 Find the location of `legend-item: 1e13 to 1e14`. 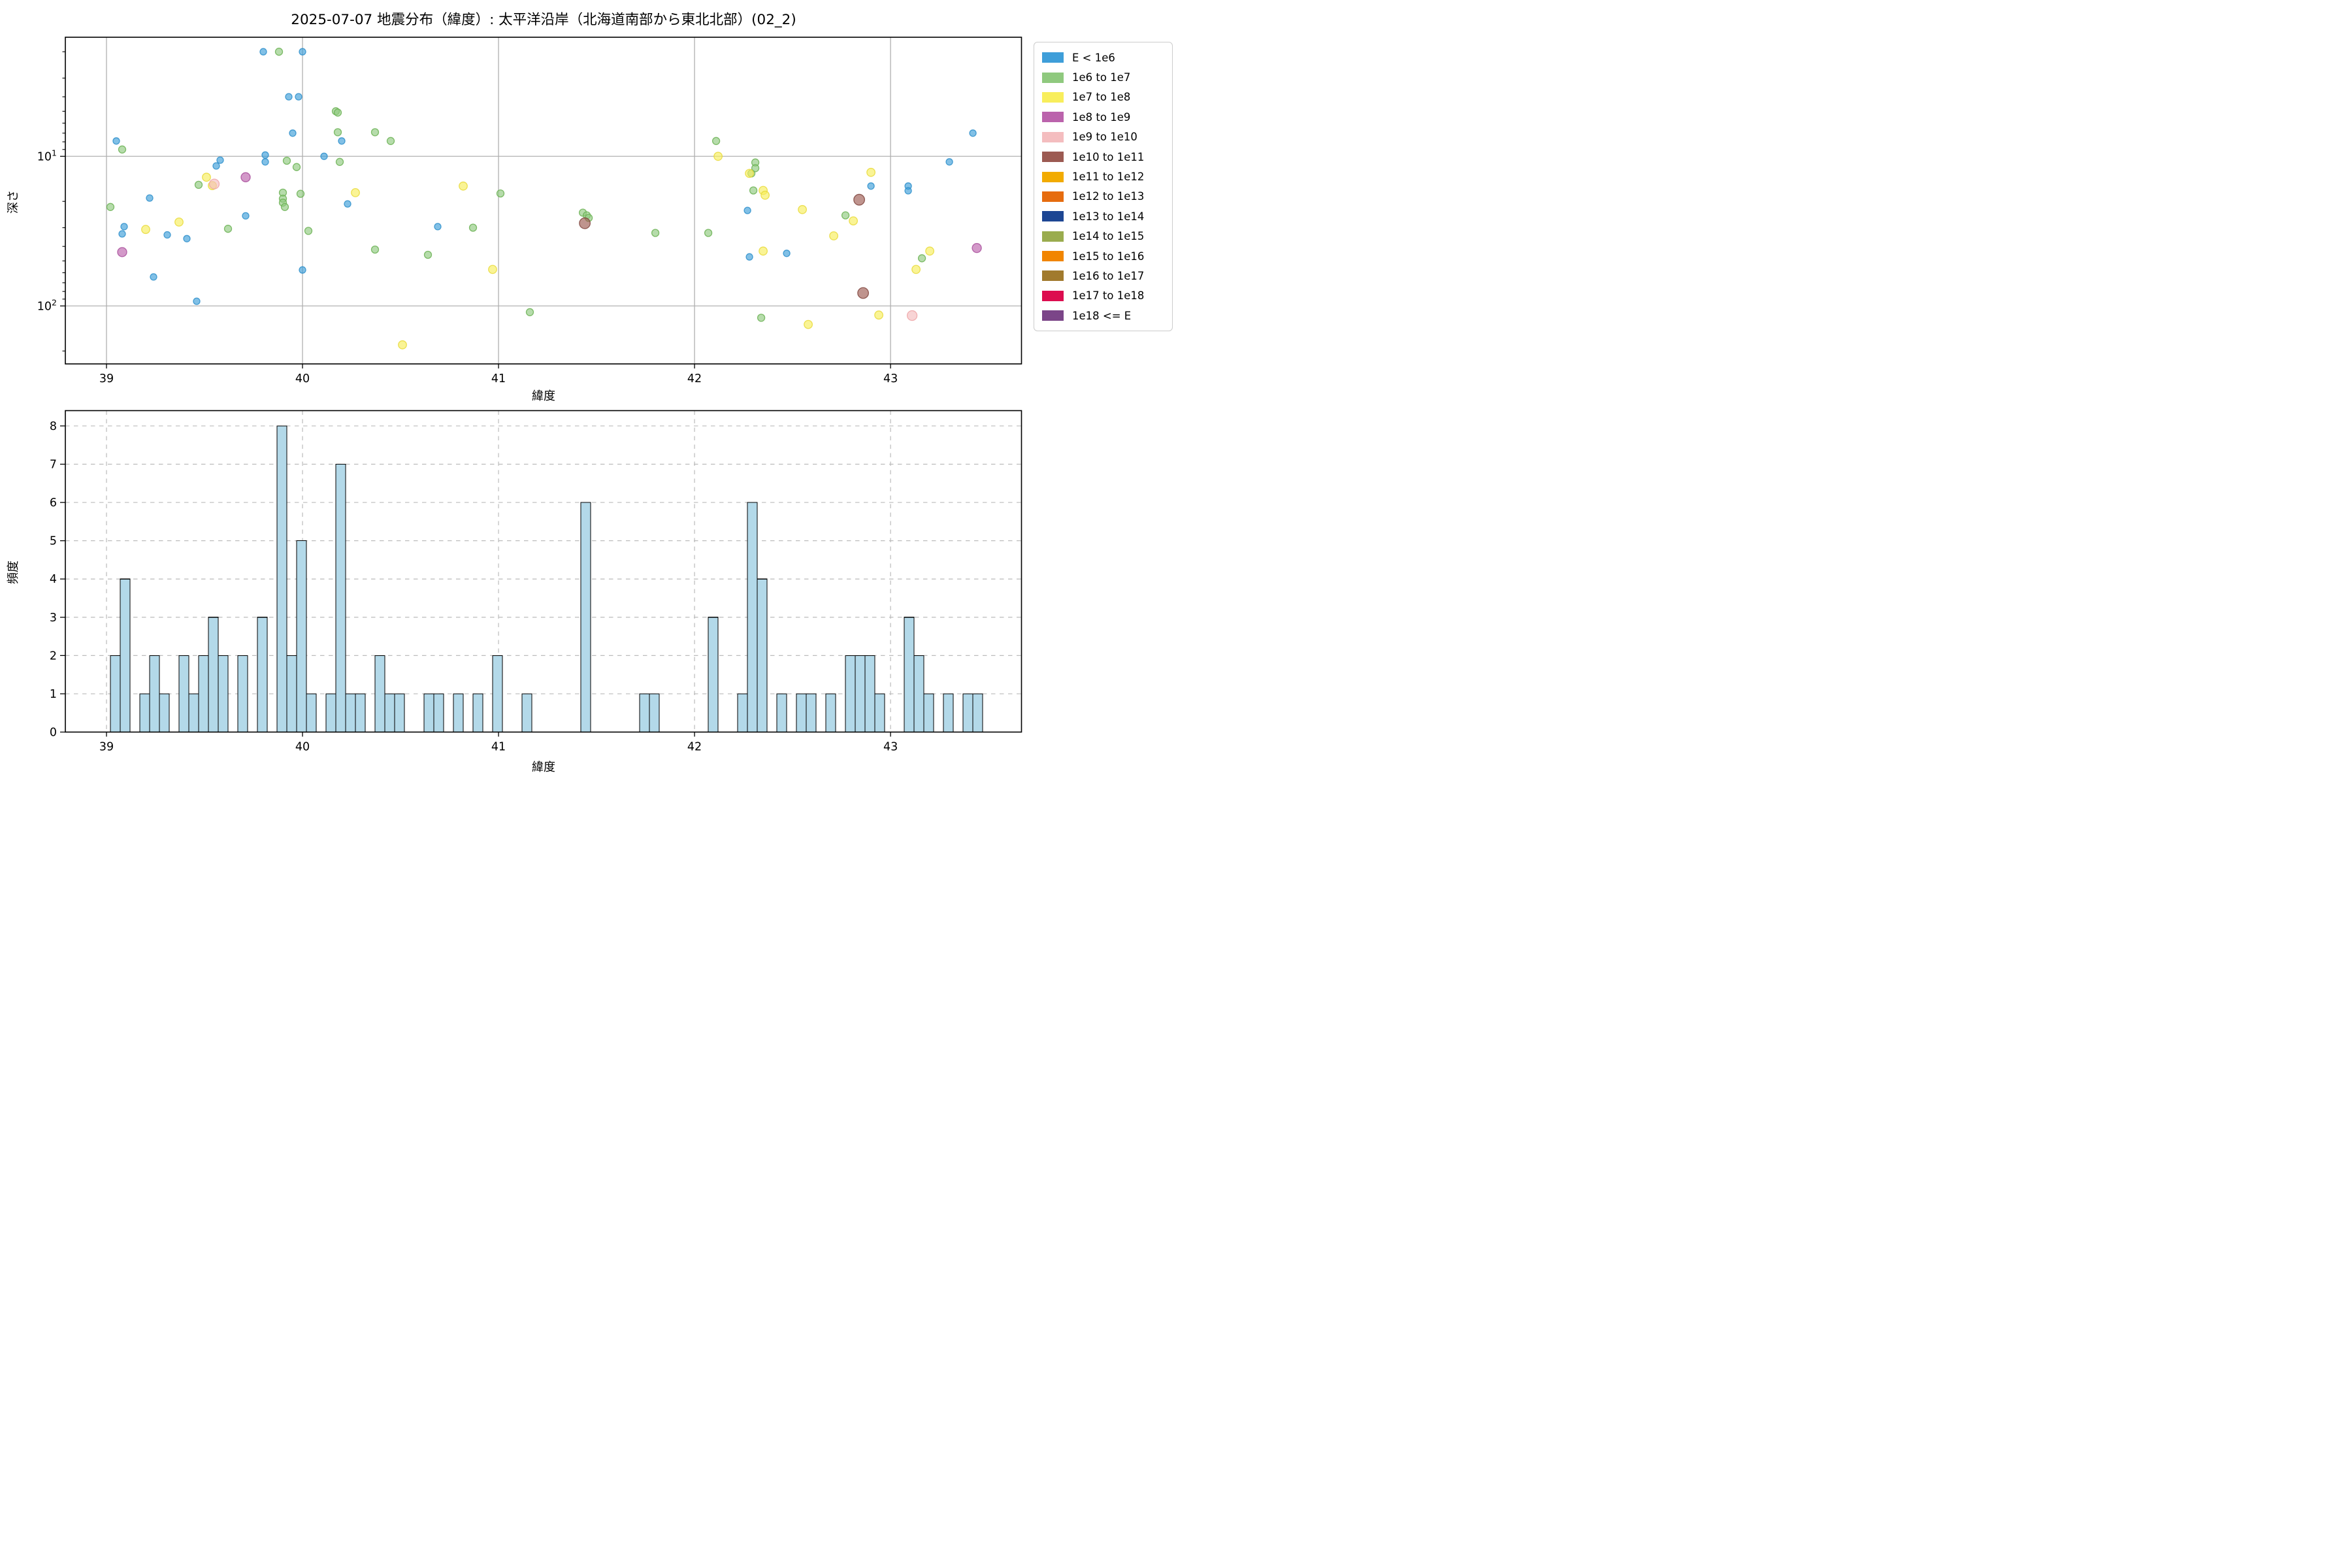

legend-item: 1e13 to 1e14 is located at coordinates (1103, 216).